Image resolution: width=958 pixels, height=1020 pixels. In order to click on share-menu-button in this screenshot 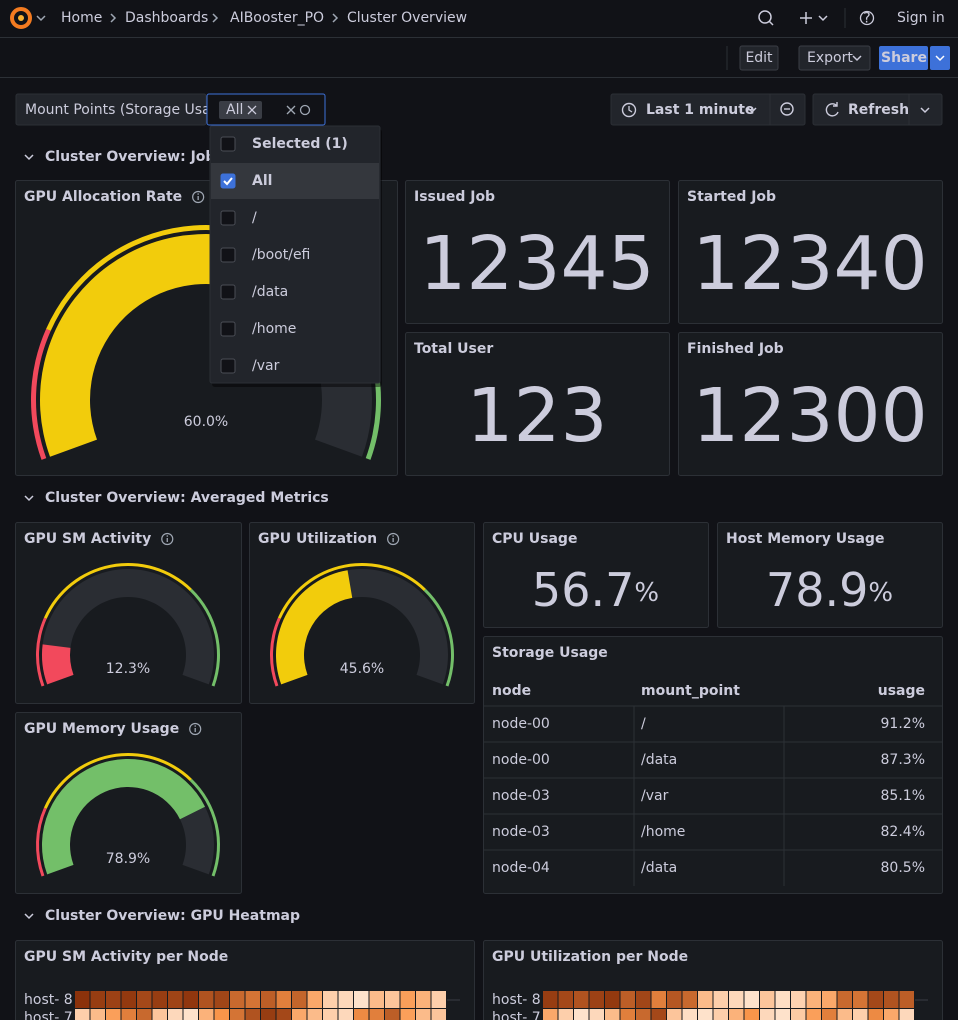, I will do `click(940, 58)`.